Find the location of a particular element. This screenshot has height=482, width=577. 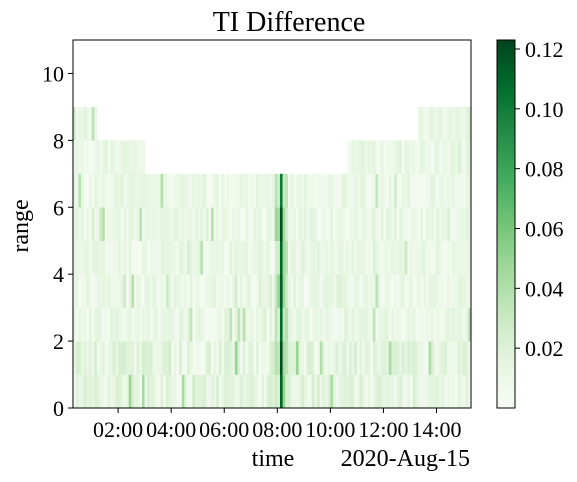

y-tick-label: 8 is located at coordinates (58, 140).